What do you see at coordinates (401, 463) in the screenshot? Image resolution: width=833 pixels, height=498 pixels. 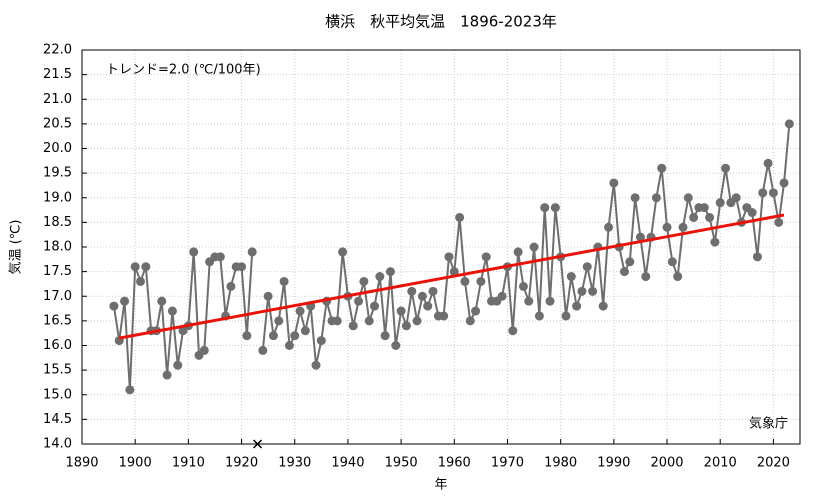 I see `x-tick-label: 1950` at bounding box center [401, 463].